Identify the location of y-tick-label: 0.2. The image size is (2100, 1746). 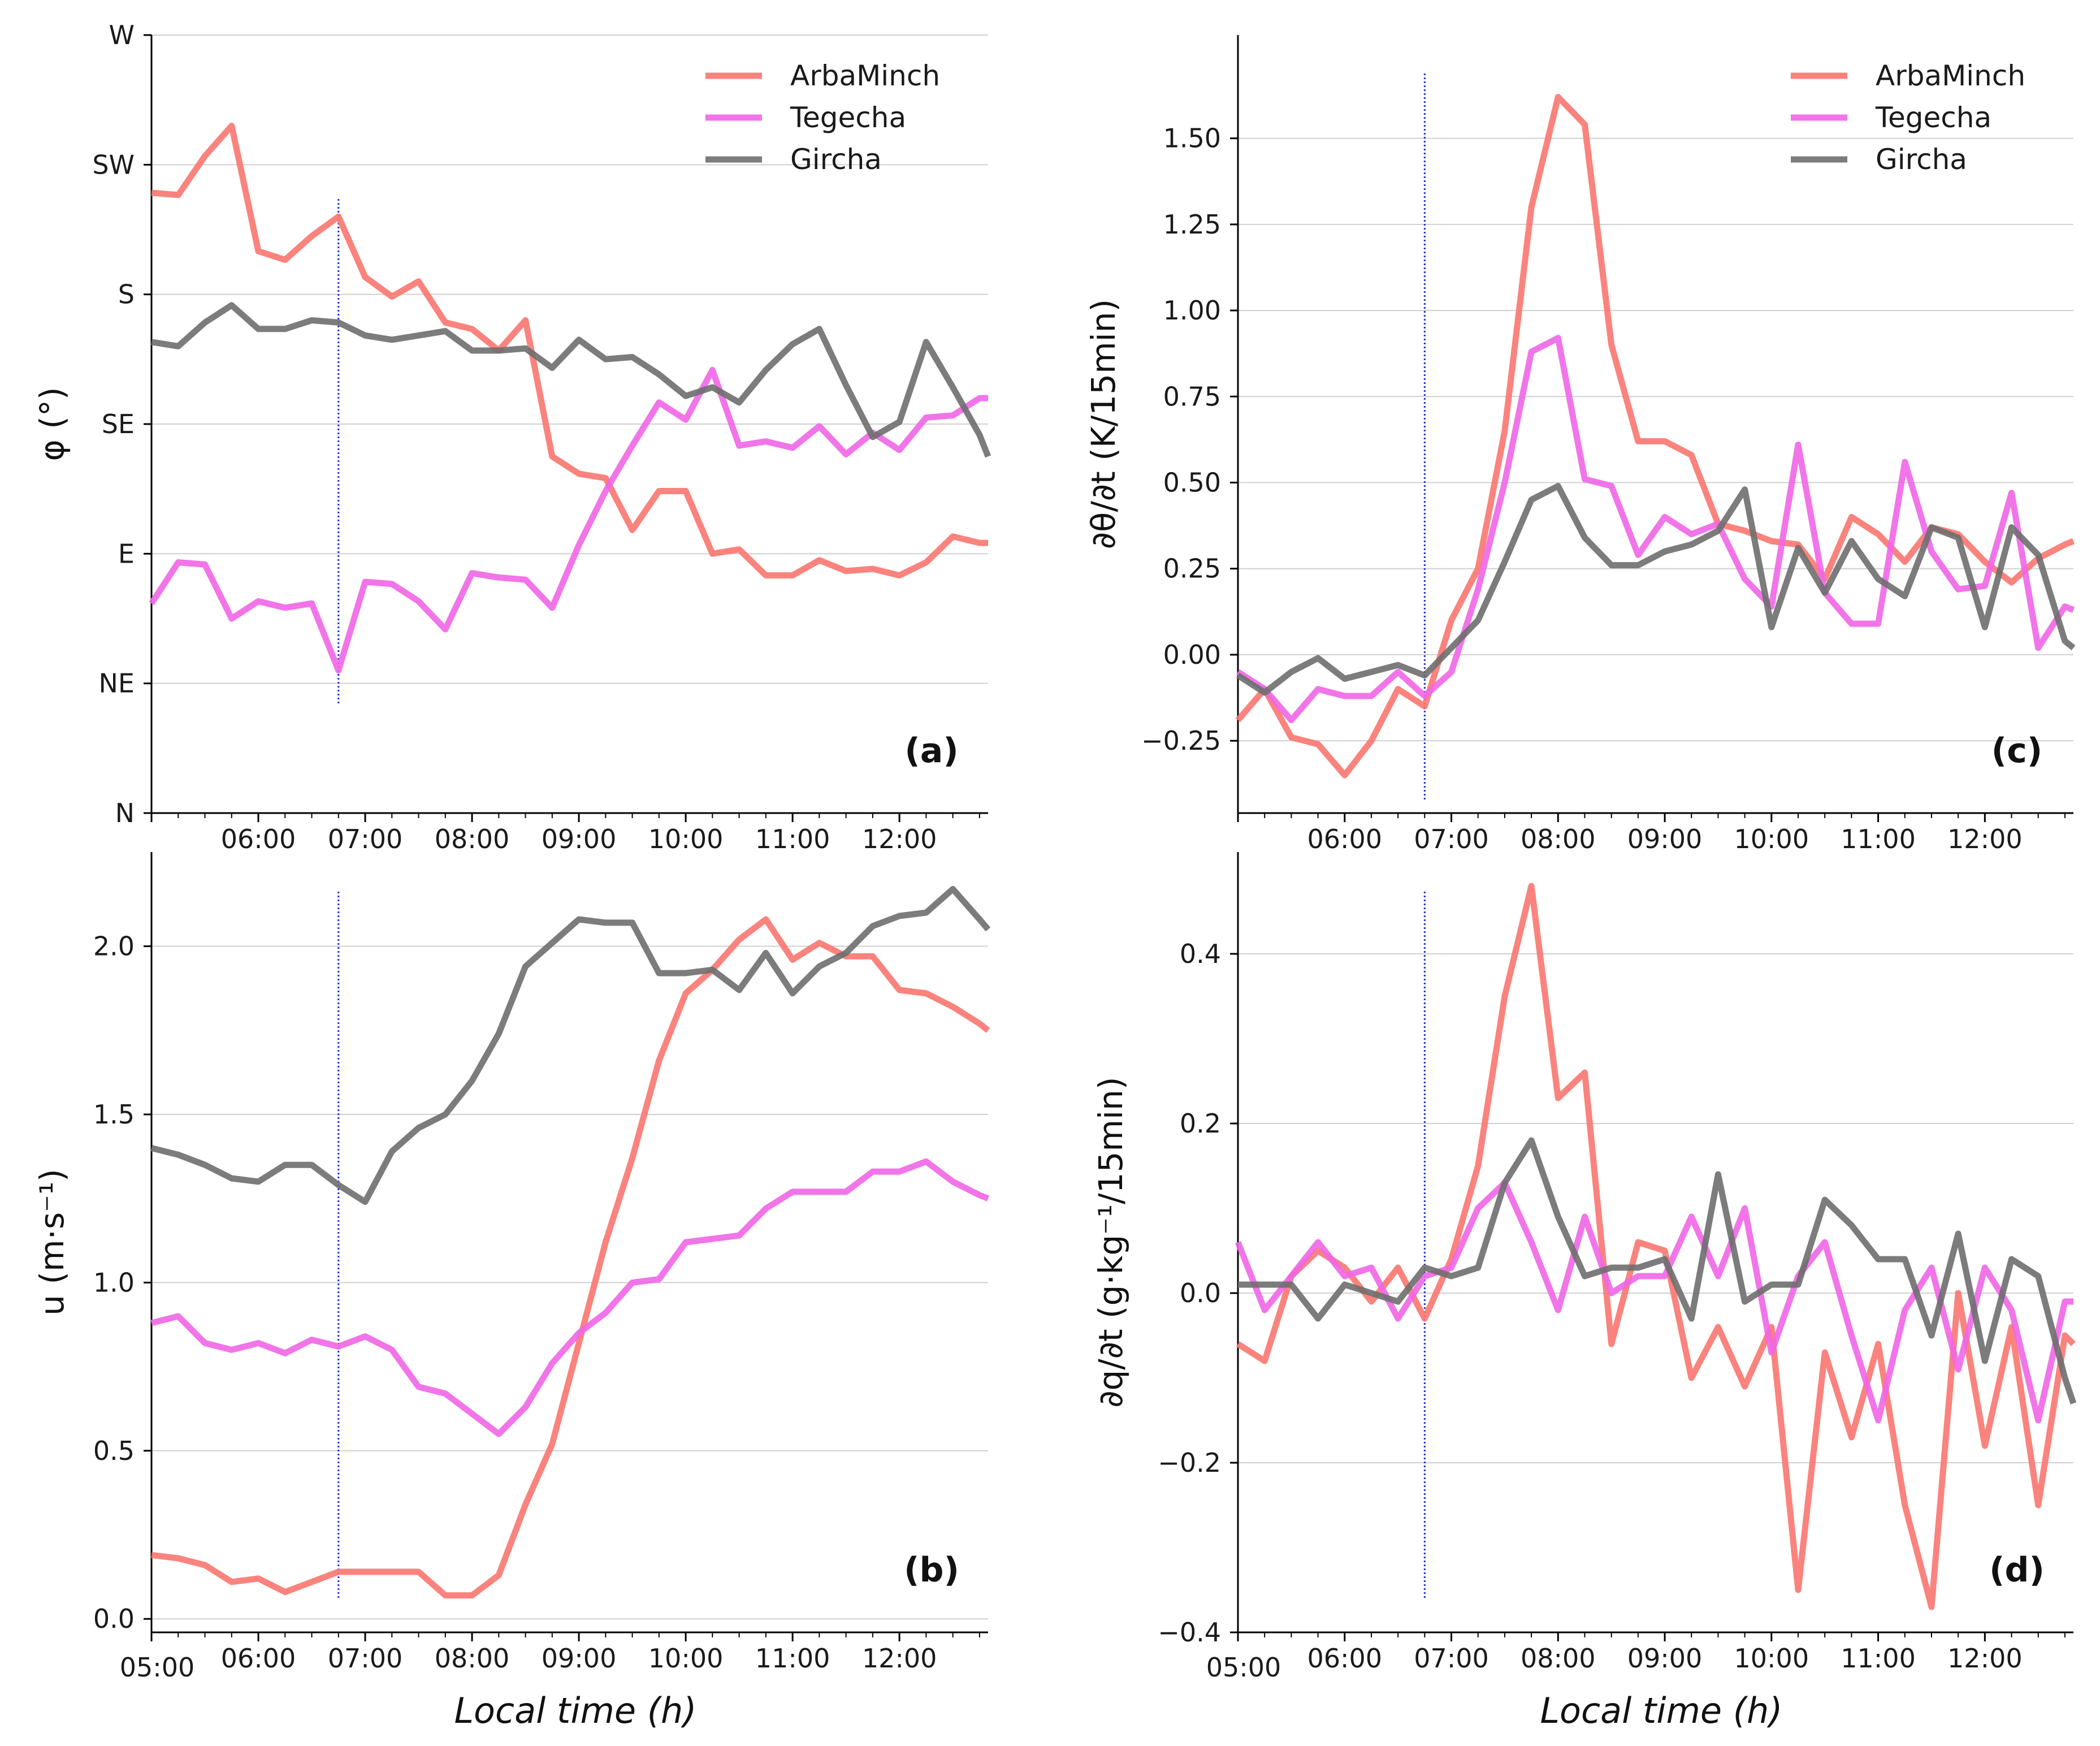
(1201, 1123).